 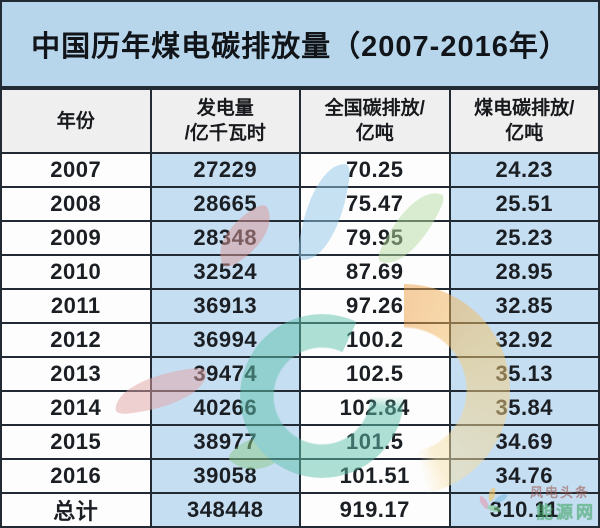 I want to click on cell-national: 102.5, so click(x=375, y=374).